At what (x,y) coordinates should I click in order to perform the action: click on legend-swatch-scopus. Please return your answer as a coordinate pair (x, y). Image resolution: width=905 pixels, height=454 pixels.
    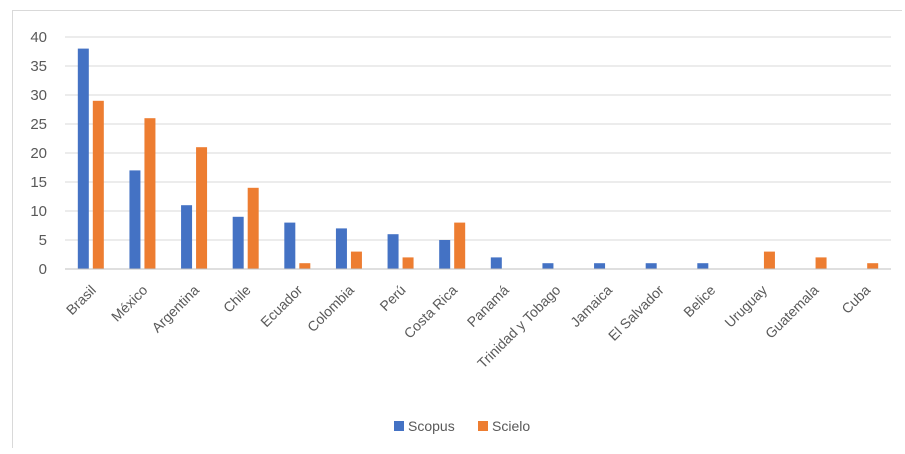
    Looking at the image, I should click on (399, 426).